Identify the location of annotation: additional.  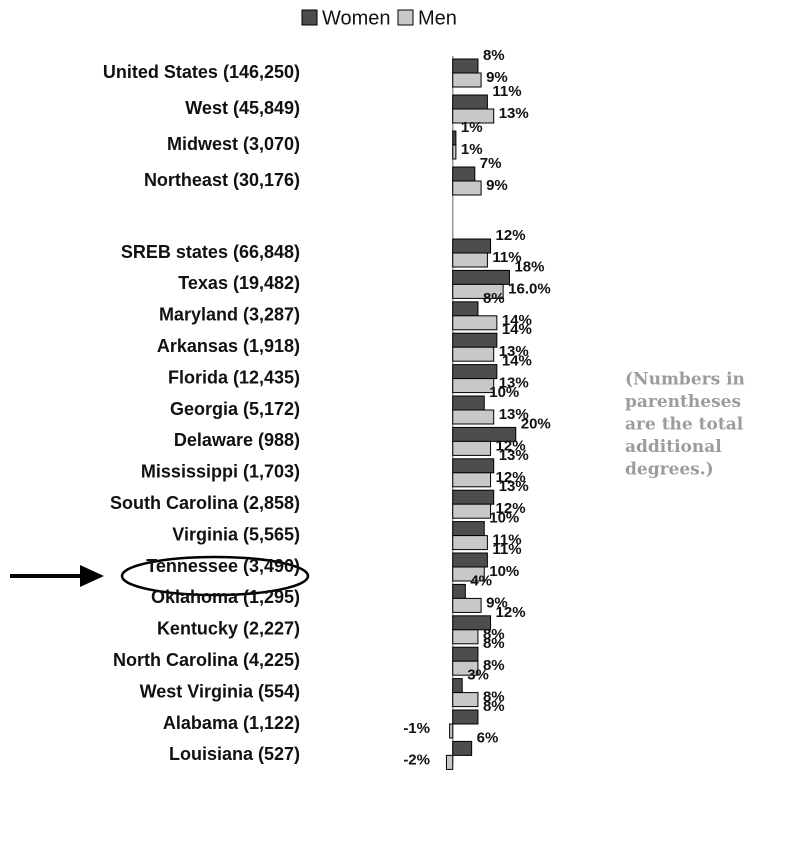
(673, 447).